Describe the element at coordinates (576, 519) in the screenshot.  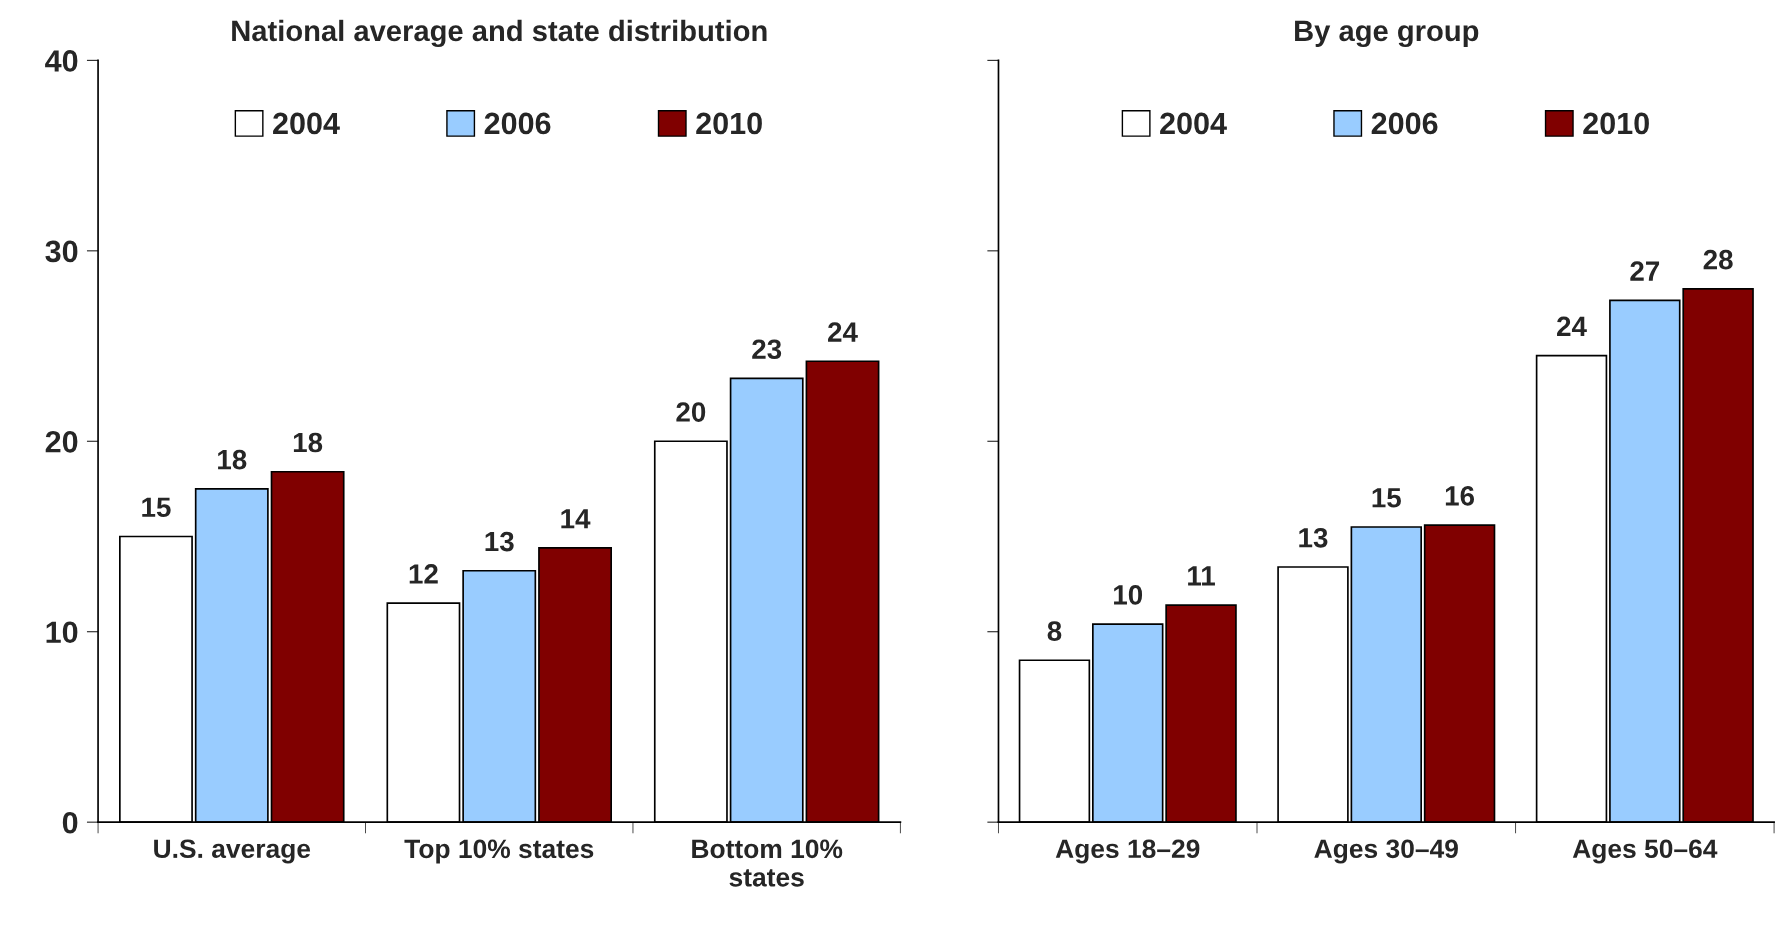
I see `data-label: 14` at that location.